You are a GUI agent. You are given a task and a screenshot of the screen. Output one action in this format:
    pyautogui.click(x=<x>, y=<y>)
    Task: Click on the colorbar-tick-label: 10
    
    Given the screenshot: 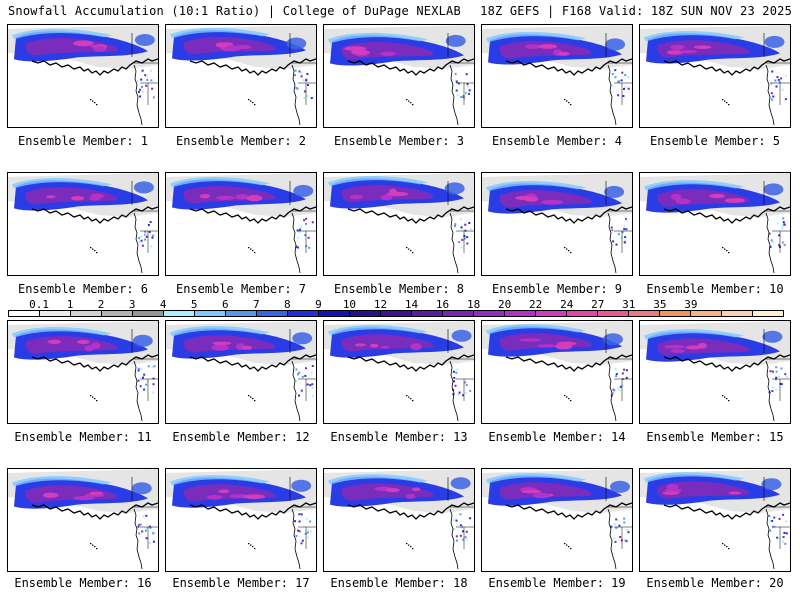 What is the action you would take?
    pyautogui.click(x=349, y=304)
    